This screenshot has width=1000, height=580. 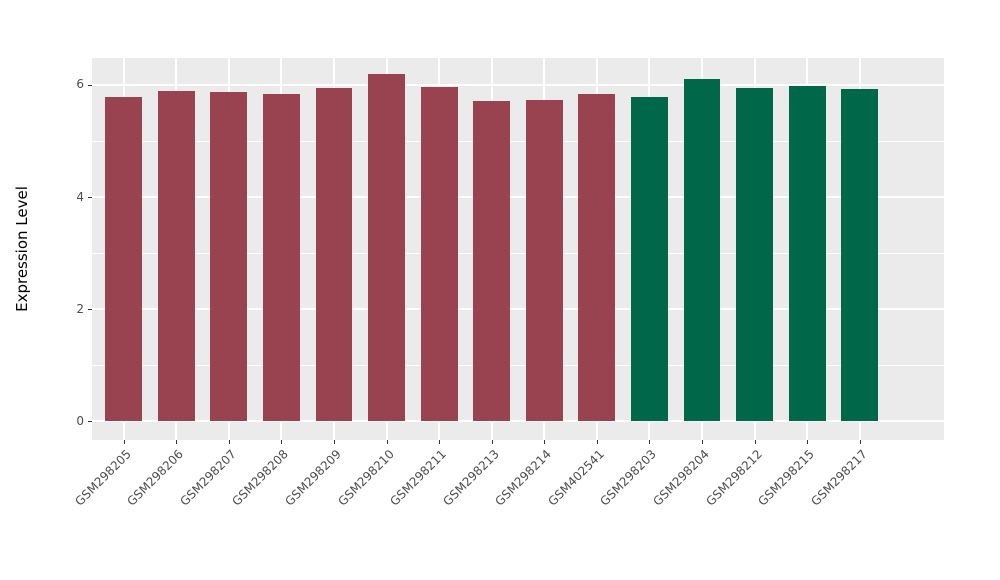 I want to click on y-axis-title: Expression Level, so click(x=22, y=249).